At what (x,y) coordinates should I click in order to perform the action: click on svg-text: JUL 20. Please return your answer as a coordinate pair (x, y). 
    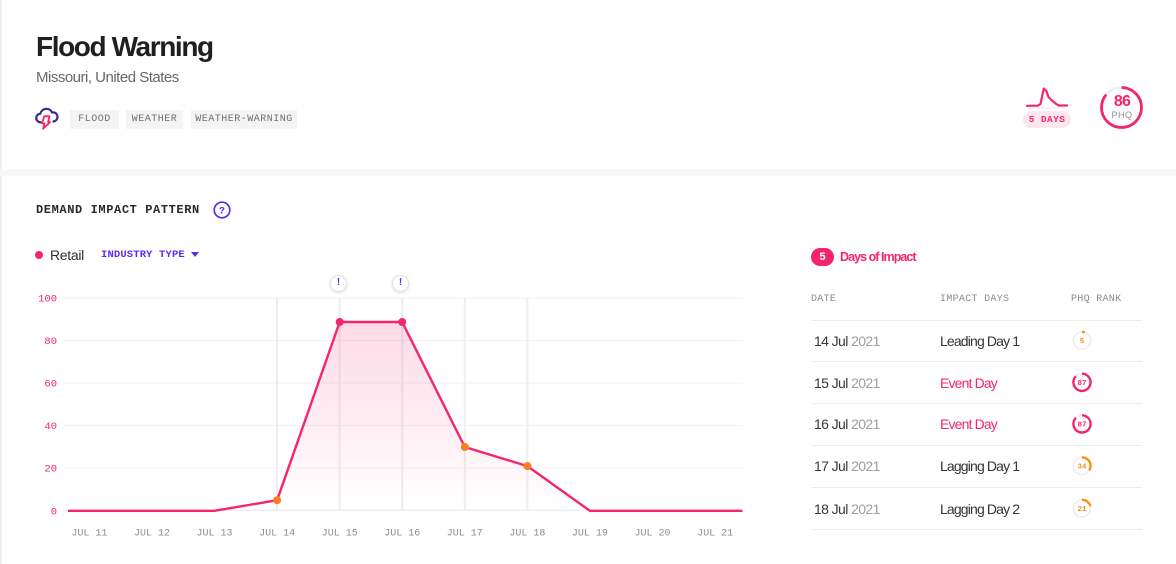
    Looking at the image, I should click on (652, 534).